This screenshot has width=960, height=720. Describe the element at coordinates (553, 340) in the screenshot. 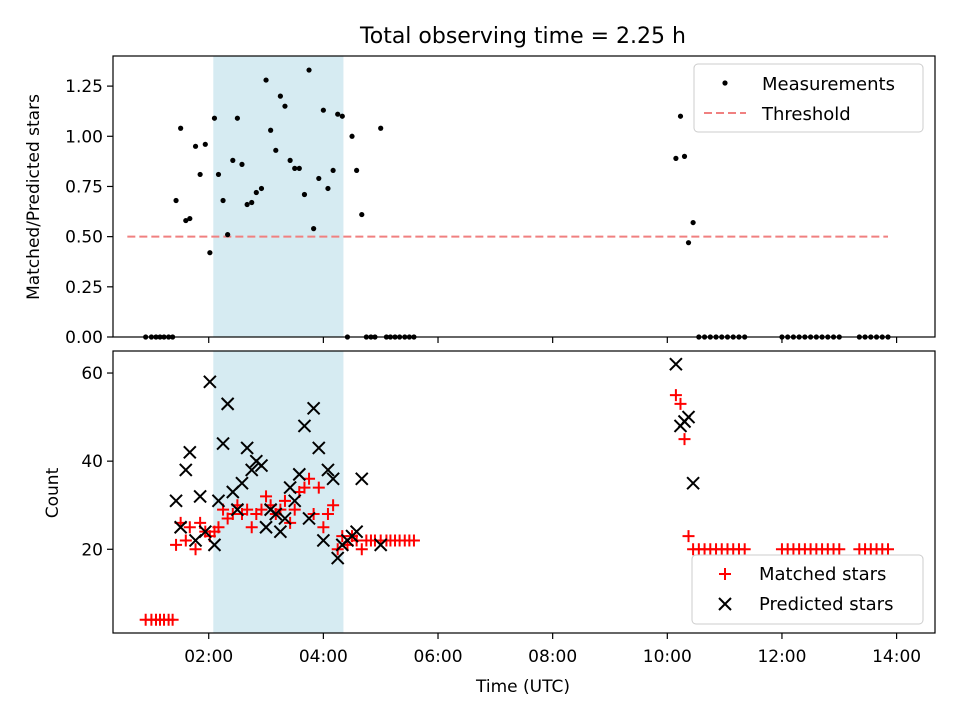

I see `top-x-ticks` at that location.